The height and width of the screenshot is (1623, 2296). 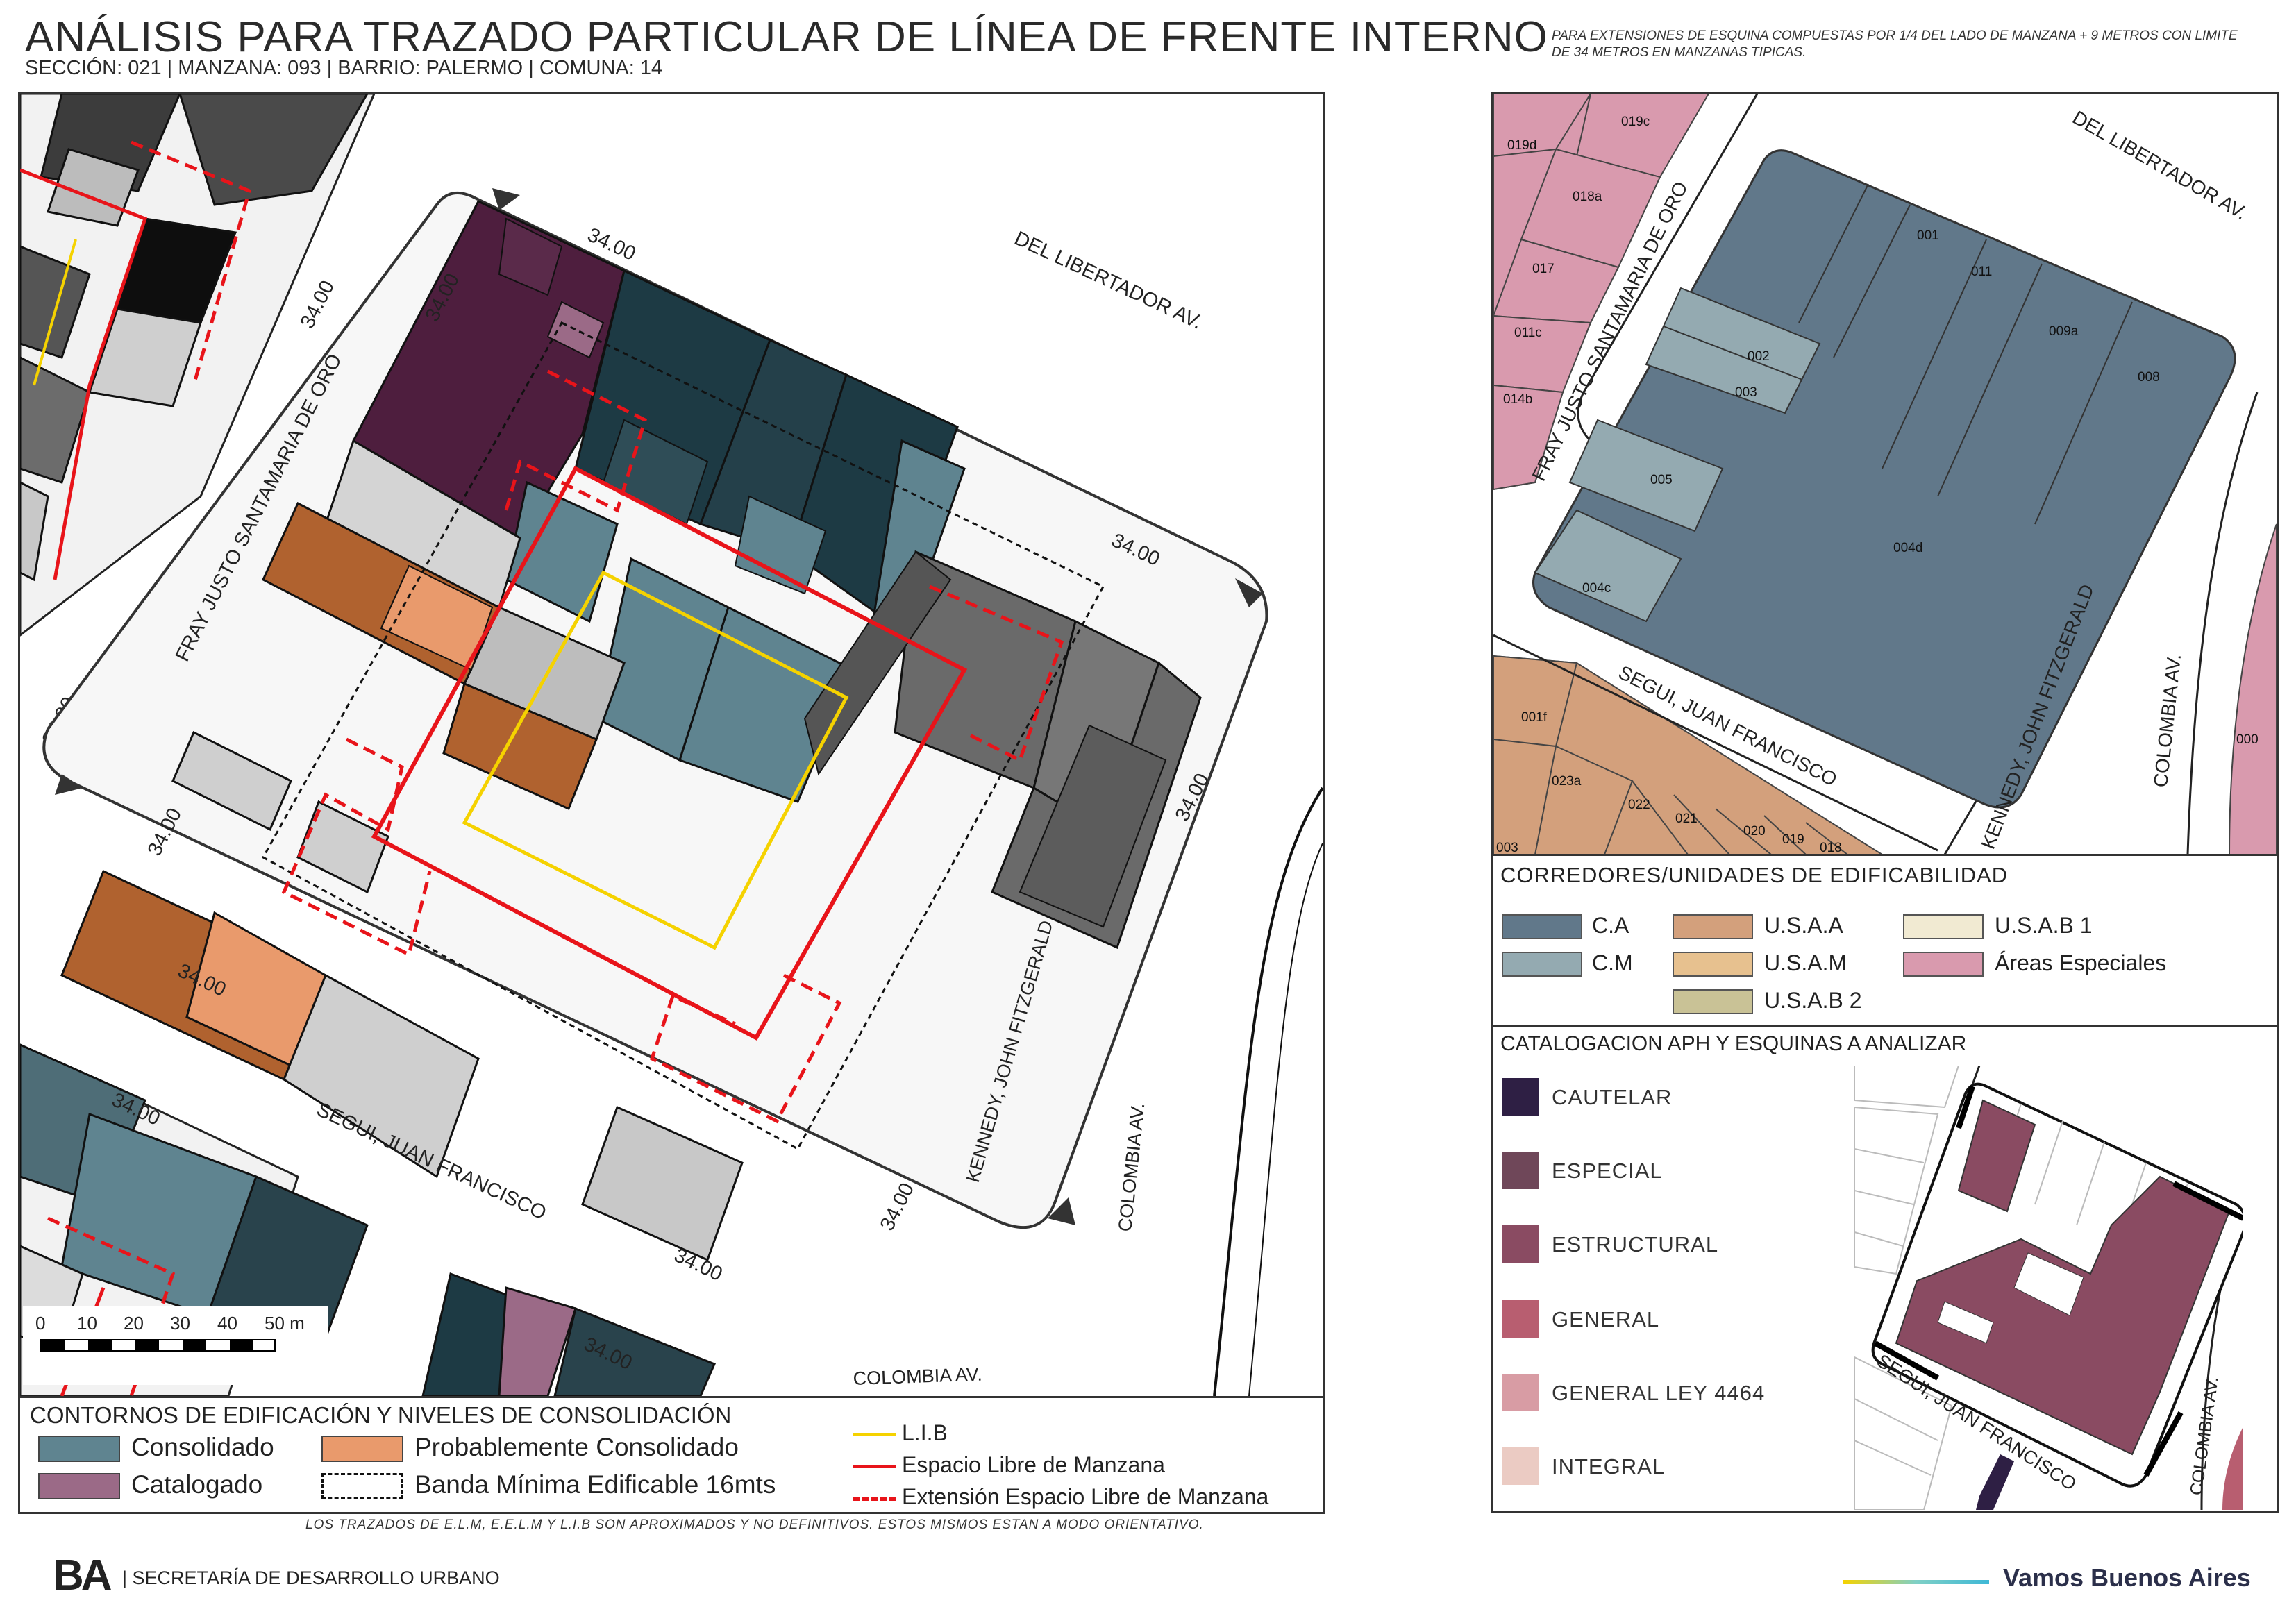 What do you see at coordinates (1033, 1464) in the screenshot?
I see `legend-label-elm: Espacio Libre de Manzana` at bounding box center [1033, 1464].